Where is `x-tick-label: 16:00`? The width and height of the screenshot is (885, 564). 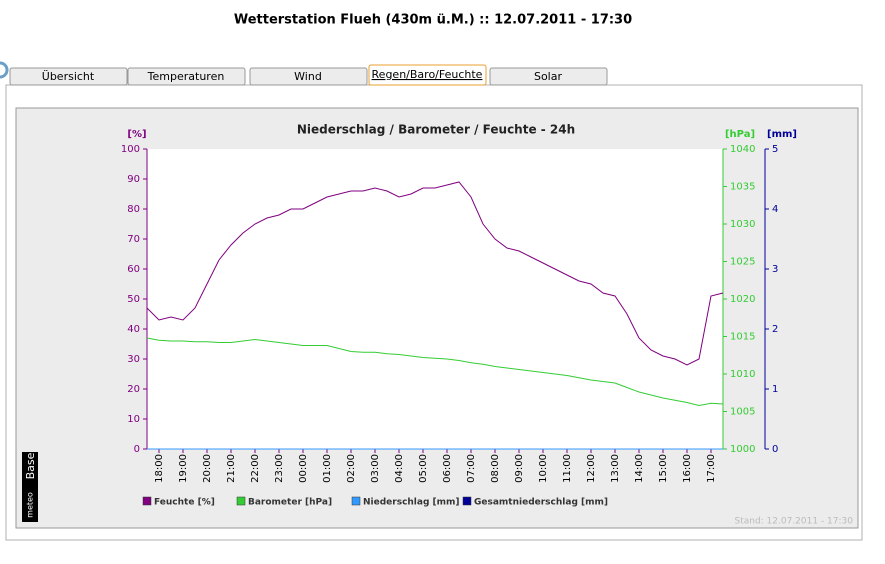
x-tick-label: 16:00 is located at coordinates (687, 468).